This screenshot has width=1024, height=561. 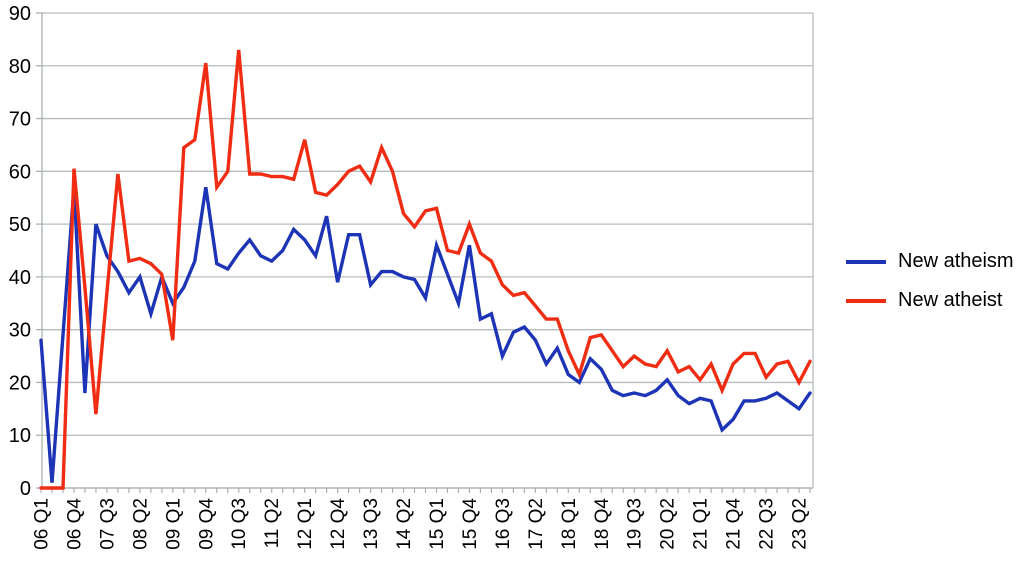 I want to click on y-axis-label-0: 0, so click(x=25, y=489).